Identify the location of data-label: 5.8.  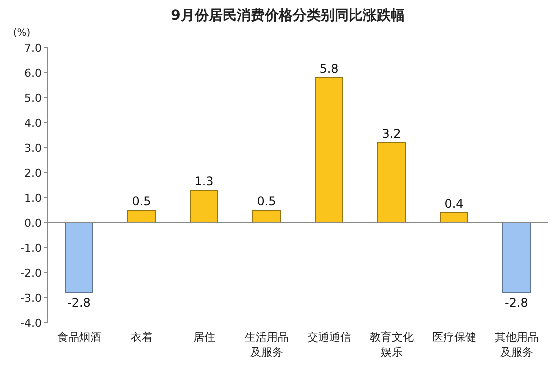
(329, 69).